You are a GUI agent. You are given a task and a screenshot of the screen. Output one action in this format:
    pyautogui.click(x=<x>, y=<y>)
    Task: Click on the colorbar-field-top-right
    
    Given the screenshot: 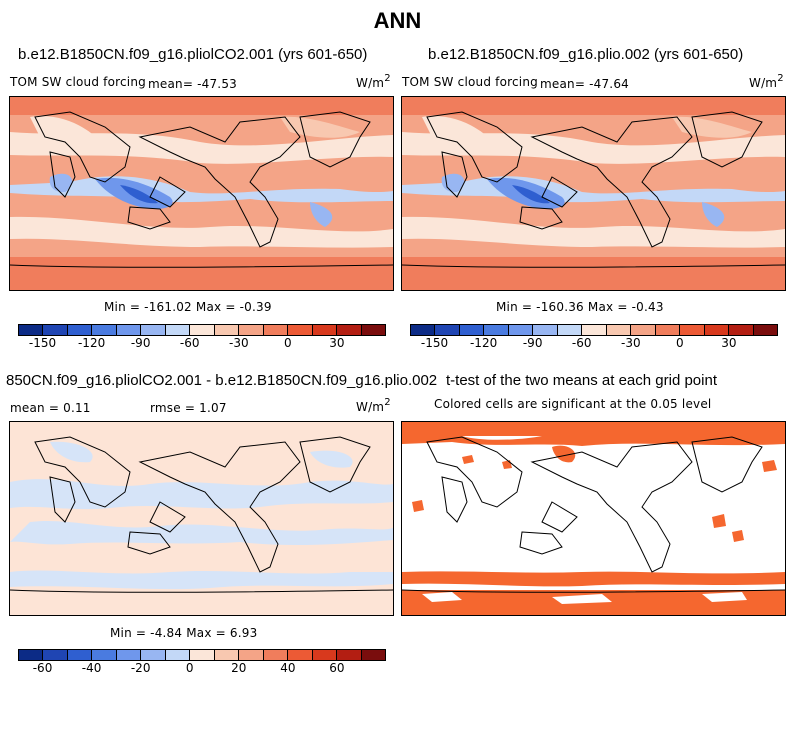 What is the action you would take?
    pyautogui.click(x=594, y=330)
    